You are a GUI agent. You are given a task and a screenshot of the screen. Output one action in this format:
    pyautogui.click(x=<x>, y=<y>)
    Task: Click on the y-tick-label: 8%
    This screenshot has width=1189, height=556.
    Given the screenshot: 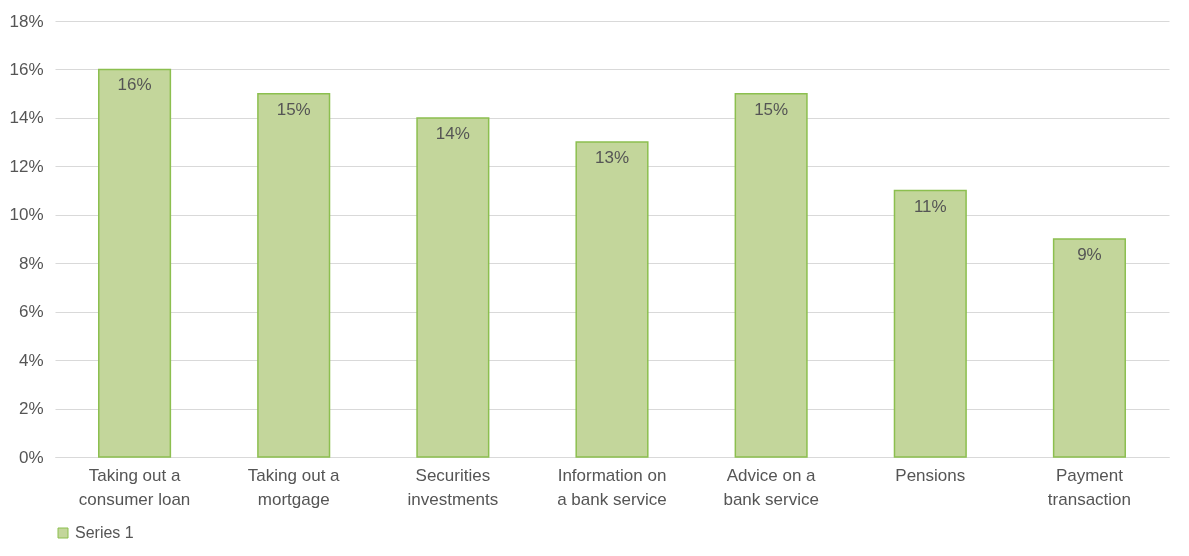 What is the action you would take?
    pyautogui.click(x=31, y=263)
    